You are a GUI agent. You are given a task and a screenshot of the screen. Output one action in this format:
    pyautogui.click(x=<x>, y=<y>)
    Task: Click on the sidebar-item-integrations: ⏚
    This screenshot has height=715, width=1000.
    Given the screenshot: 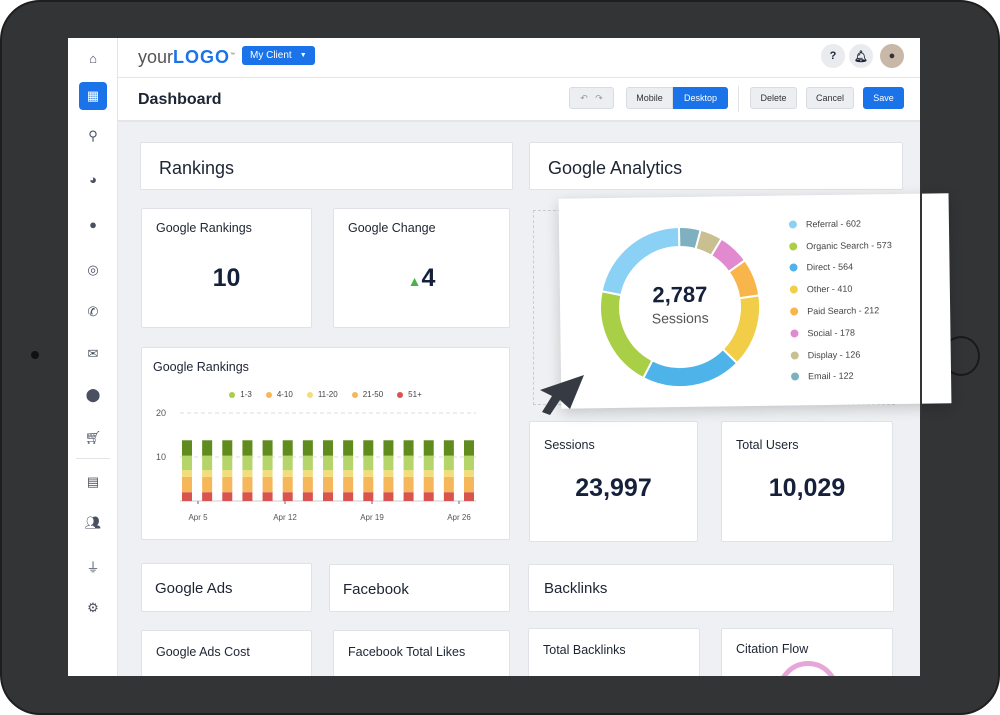 What is the action you would take?
    pyautogui.click(x=93, y=566)
    